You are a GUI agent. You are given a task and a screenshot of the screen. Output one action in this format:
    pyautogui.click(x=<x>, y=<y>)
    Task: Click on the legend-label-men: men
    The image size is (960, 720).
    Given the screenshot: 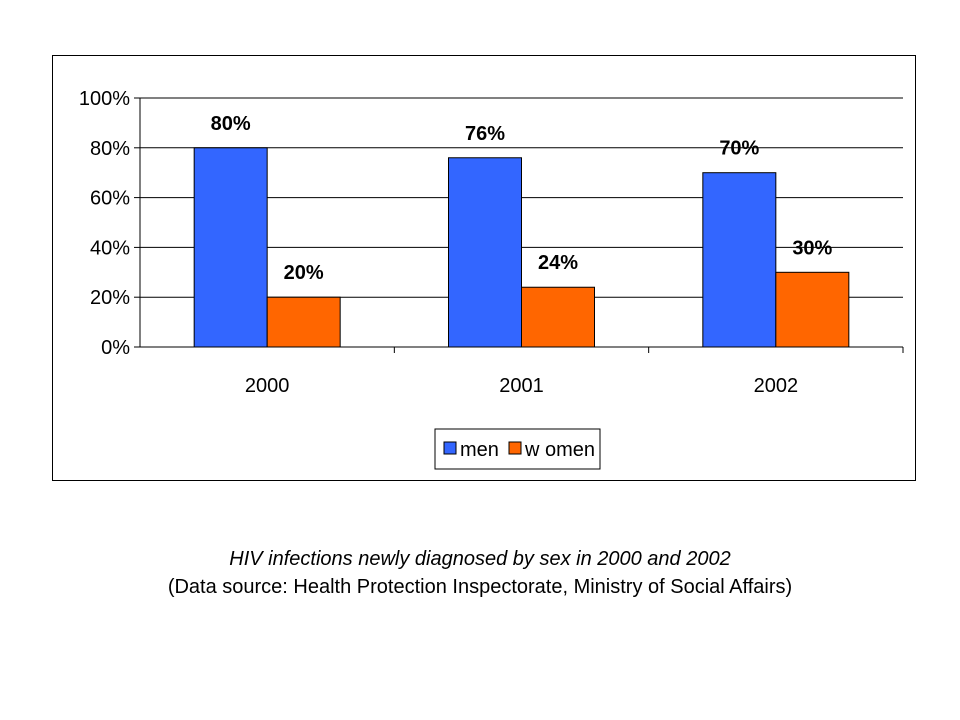 What is the action you would take?
    pyautogui.click(x=479, y=450)
    